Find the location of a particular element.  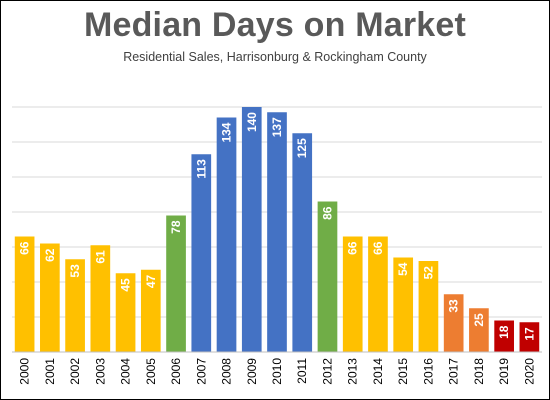

bar-value-label: 62 is located at coordinates (50, 255).